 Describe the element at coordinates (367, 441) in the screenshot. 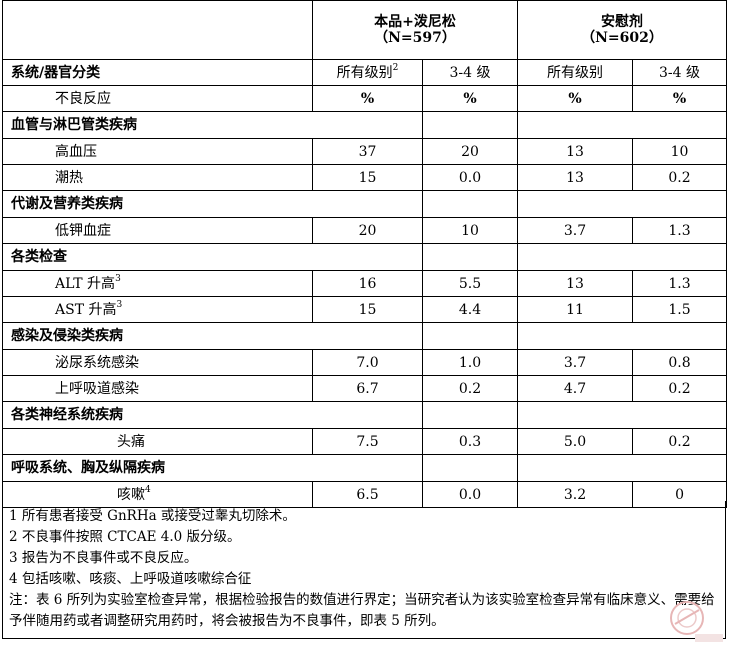

I see `value-cell: 7.5` at that location.